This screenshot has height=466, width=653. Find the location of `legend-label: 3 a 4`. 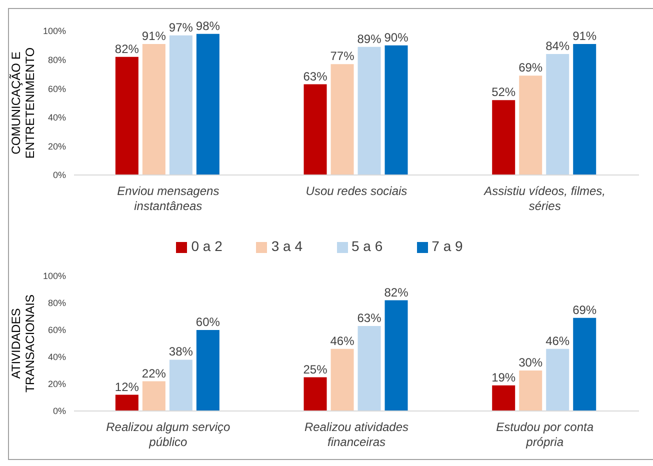

legend-label: 3 a 4 is located at coordinates (286, 246).